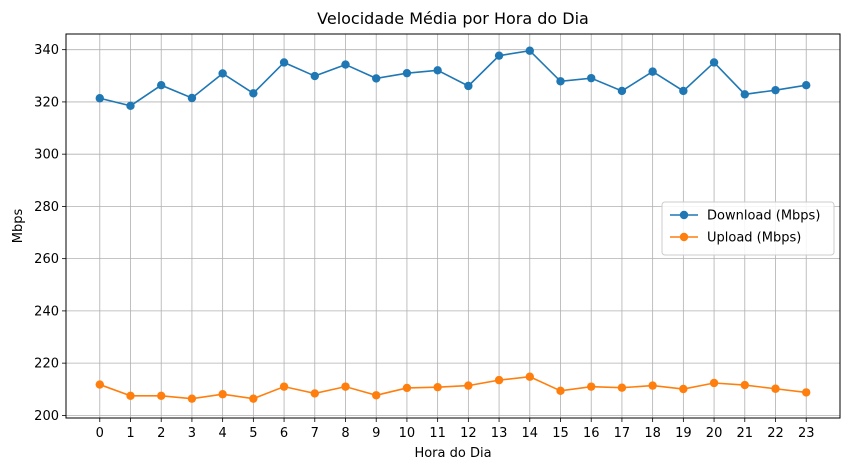 Image resolution: width=850 pixels, height=471 pixels. I want to click on x-tick-label: 20, so click(714, 433).